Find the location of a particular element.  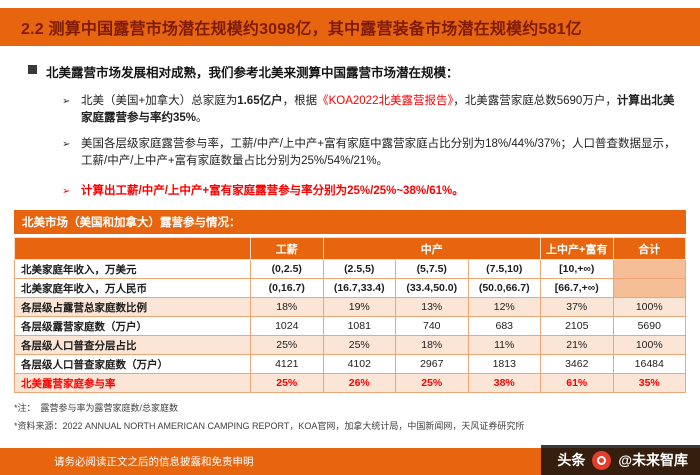

table-cell: (0,2.5) is located at coordinates (287, 269).